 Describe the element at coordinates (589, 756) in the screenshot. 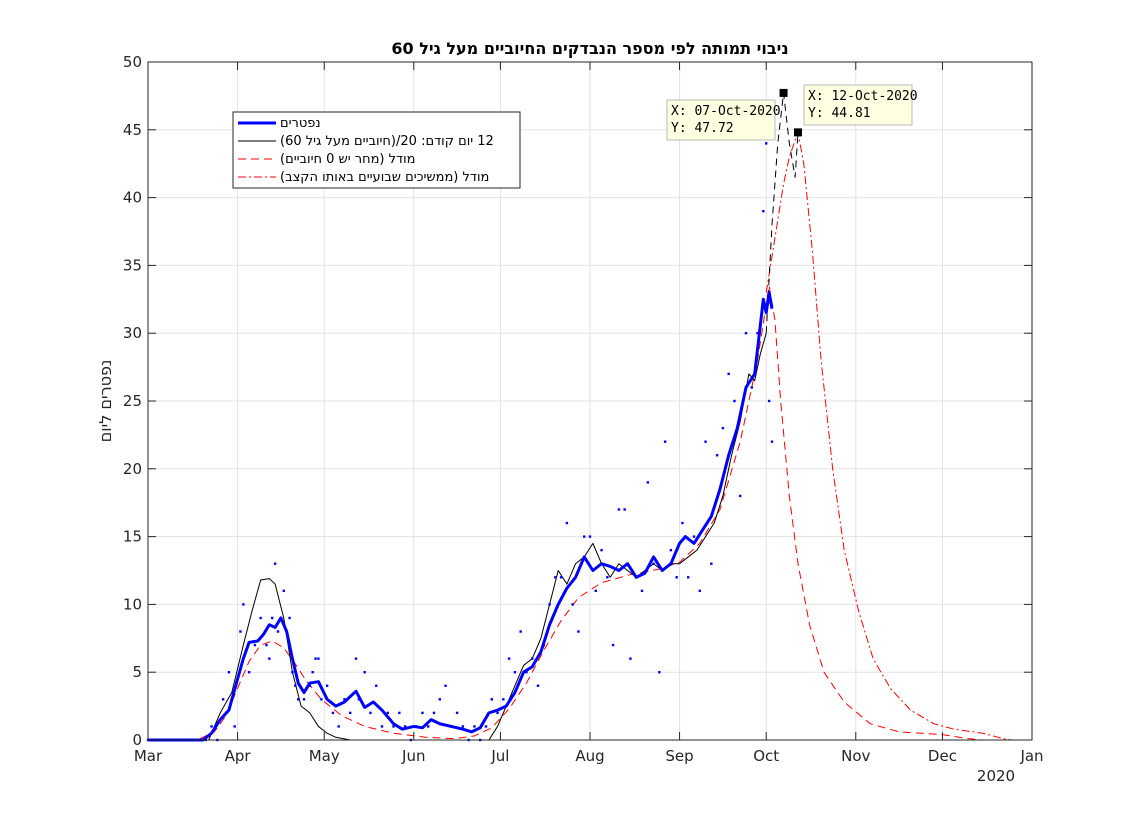

I see `x-tick-label: Aug` at that location.